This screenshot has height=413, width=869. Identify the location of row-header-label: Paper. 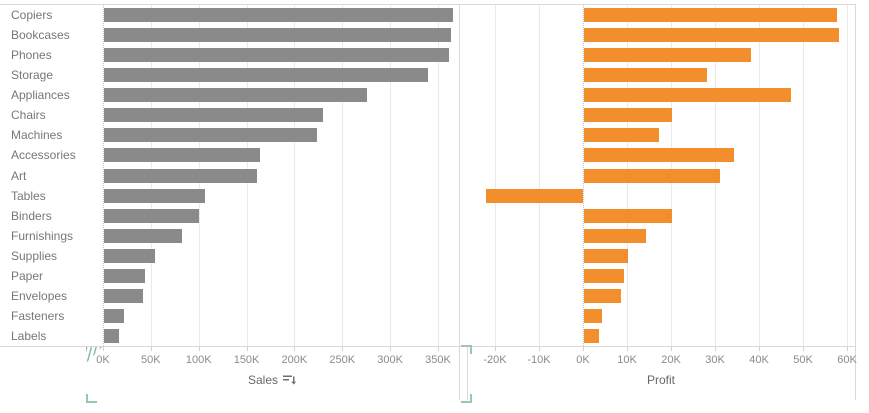
(27, 275).